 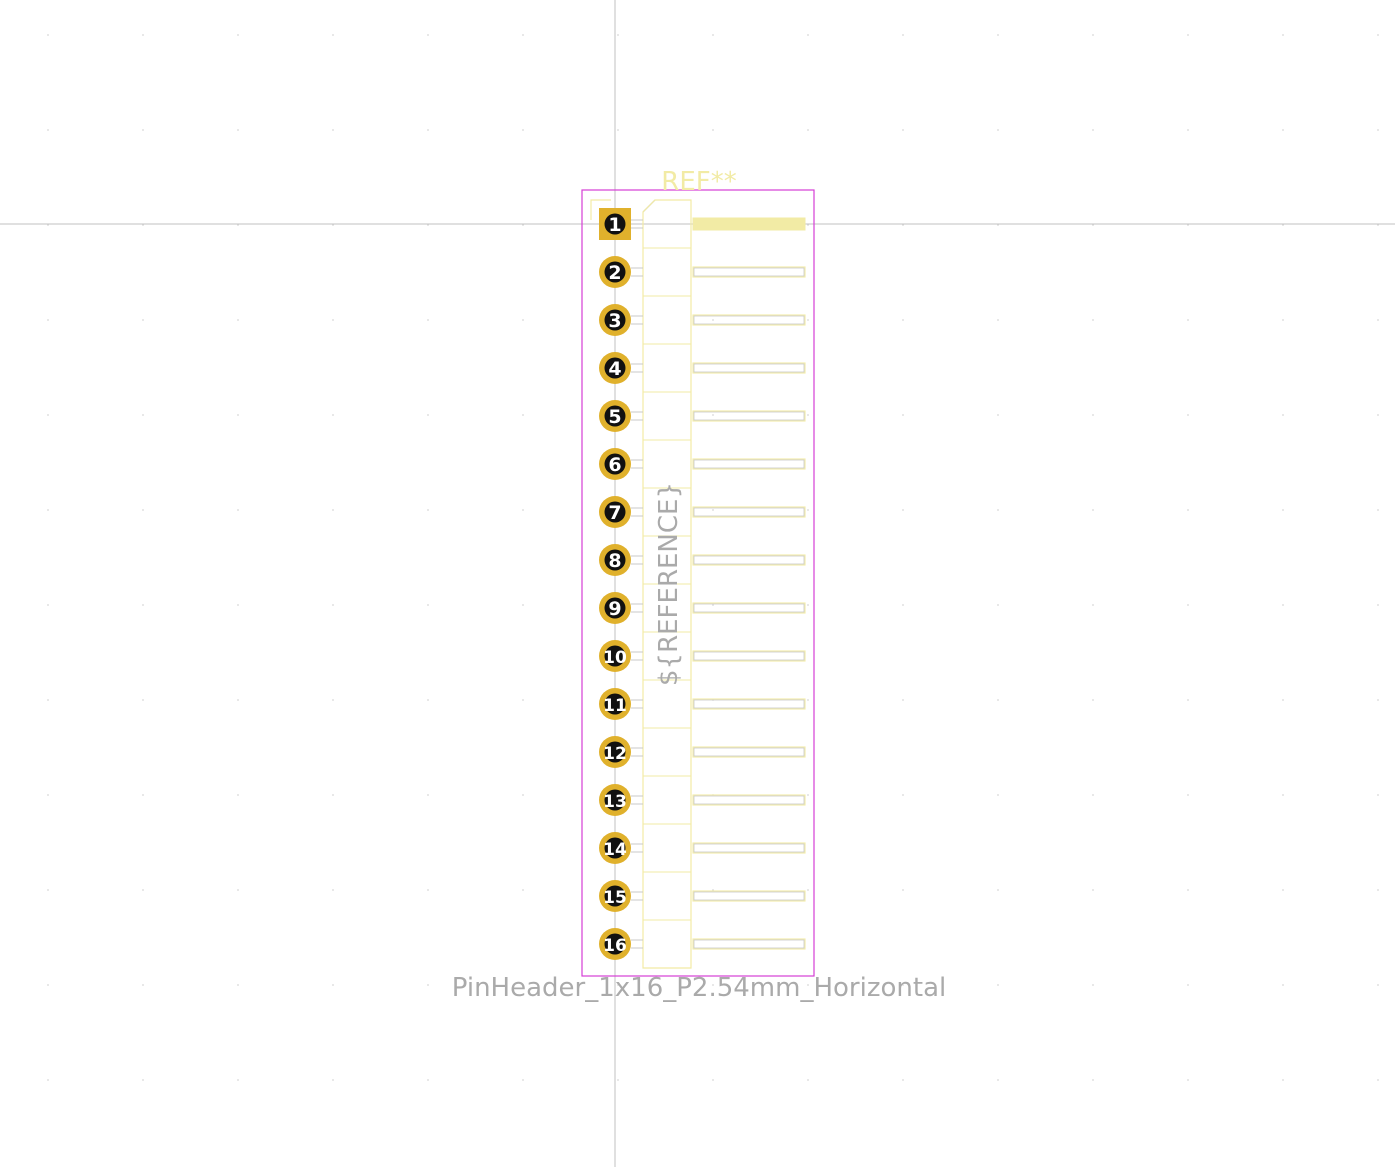 What do you see at coordinates (615, 560) in the screenshot?
I see `pad-8: 8` at bounding box center [615, 560].